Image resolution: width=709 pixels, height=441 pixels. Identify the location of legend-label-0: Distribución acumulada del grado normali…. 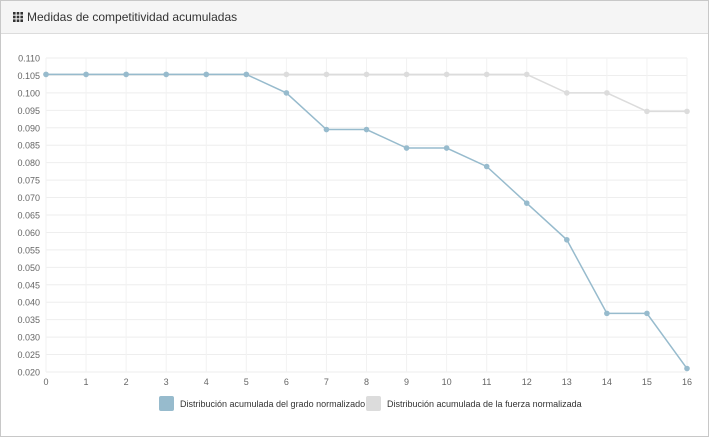
(272, 404).